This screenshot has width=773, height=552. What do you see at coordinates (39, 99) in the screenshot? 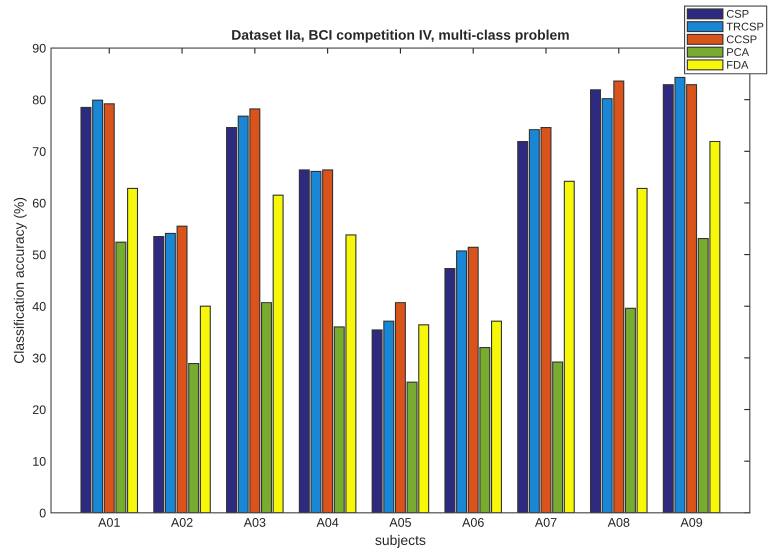
I see `y-tick-label: 80` at bounding box center [39, 99].